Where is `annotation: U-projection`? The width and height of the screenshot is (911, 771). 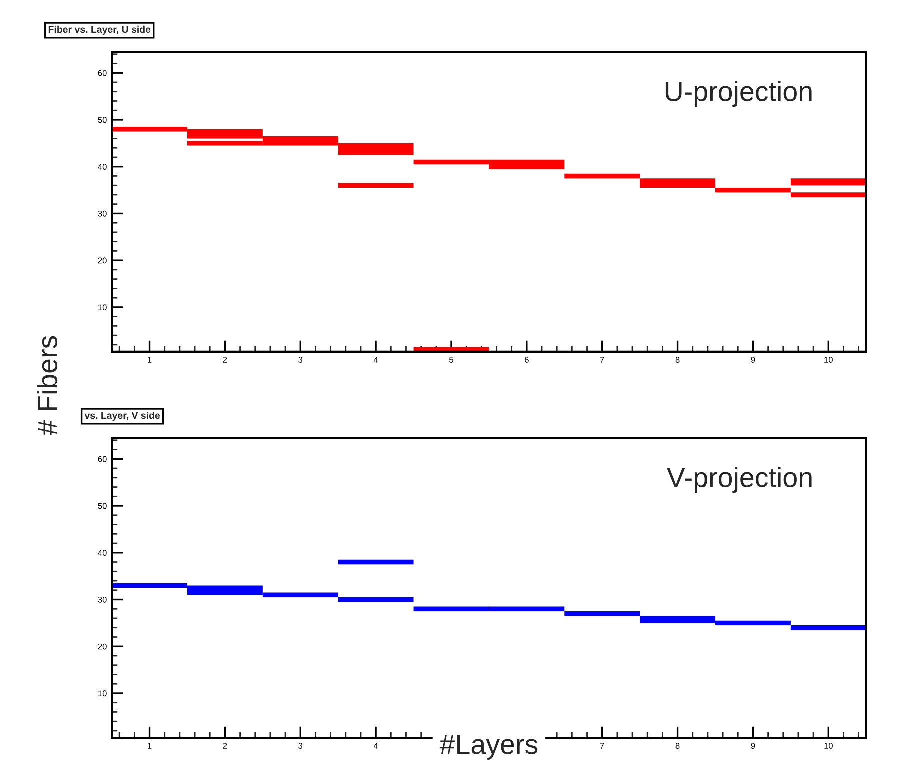 annotation: U-projection is located at coordinates (739, 94).